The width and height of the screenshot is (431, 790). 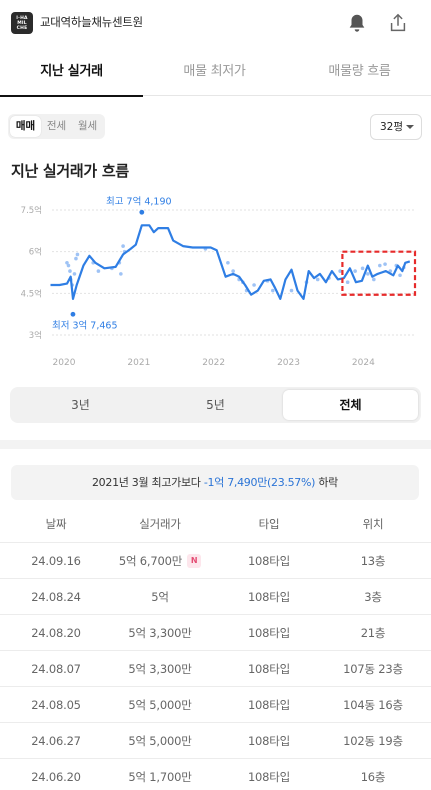 I want to click on deal-date: 24.08.20, so click(x=56, y=632).